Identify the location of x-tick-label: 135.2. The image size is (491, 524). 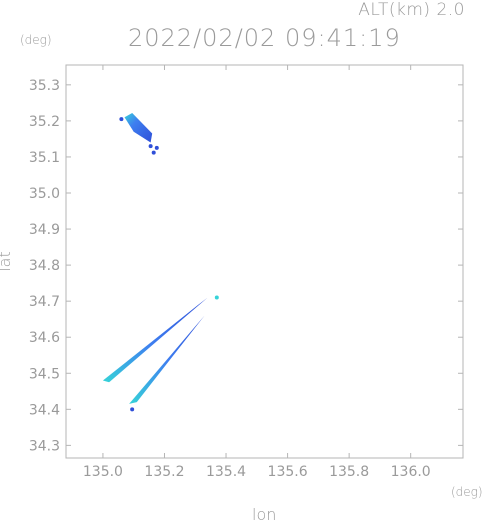
(164, 472).